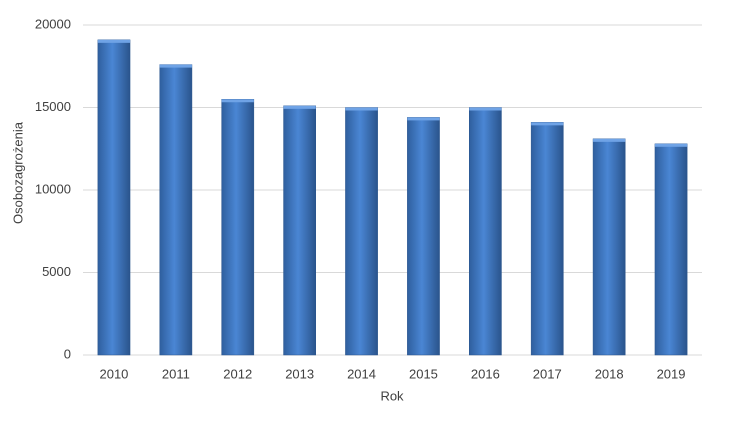 Image resolution: width=735 pixels, height=422 pixels. What do you see at coordinates (17, 172) in the screenshot?
I see `y-axis-label: Osobozagrożenia` at bounding box center [17, 172].